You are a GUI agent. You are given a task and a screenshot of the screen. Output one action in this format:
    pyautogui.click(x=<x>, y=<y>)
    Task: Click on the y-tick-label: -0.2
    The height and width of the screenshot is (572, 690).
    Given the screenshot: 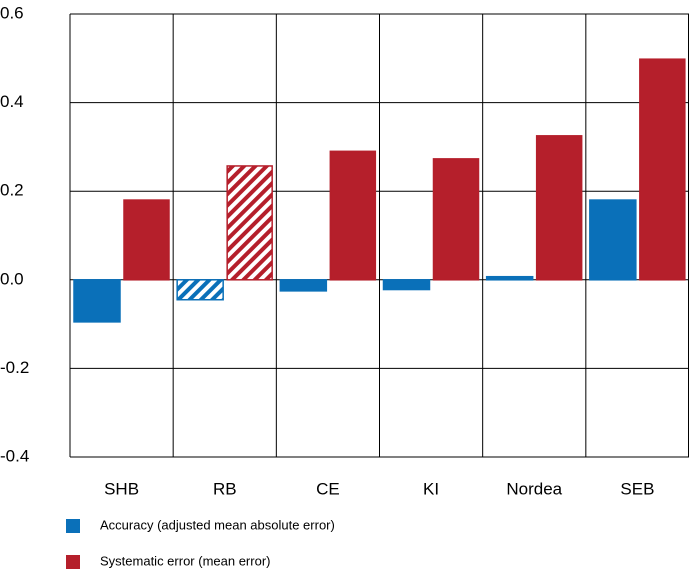 What is the action you would take?
    pyautogui.click(x=14, y=367)
    